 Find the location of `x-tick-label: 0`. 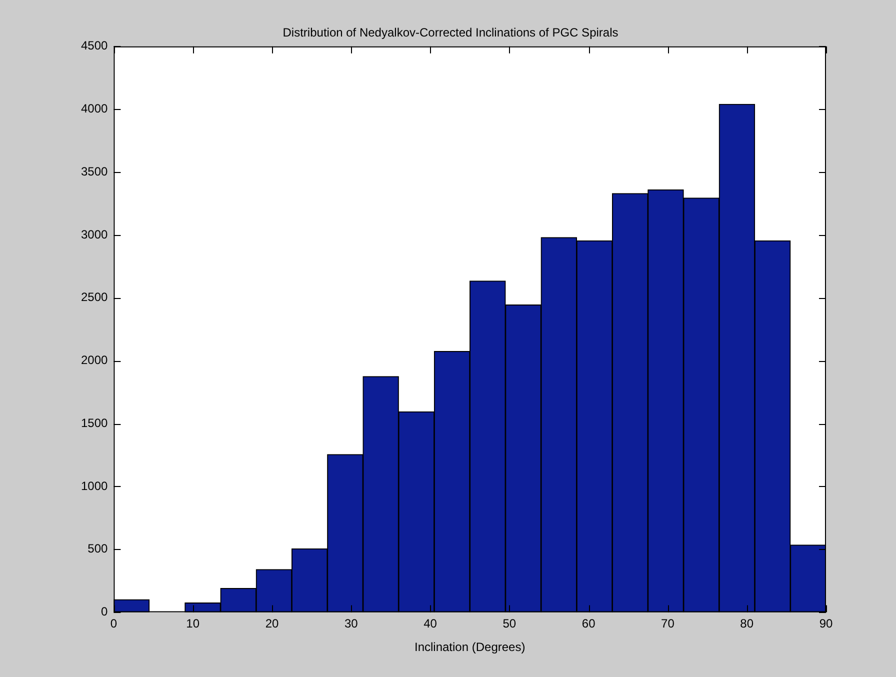

x-tick-label: 0 is located at coordinates (114, 623).